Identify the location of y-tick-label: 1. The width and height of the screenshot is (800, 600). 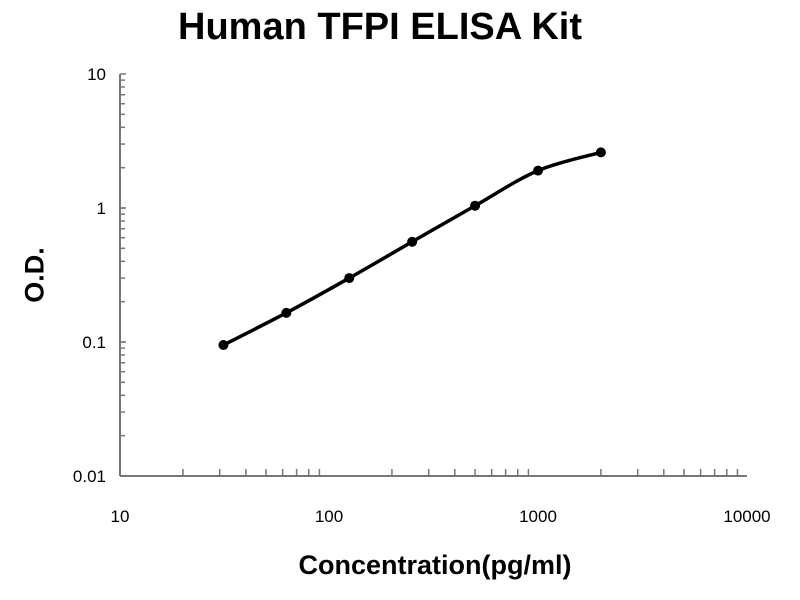
(101, 208).